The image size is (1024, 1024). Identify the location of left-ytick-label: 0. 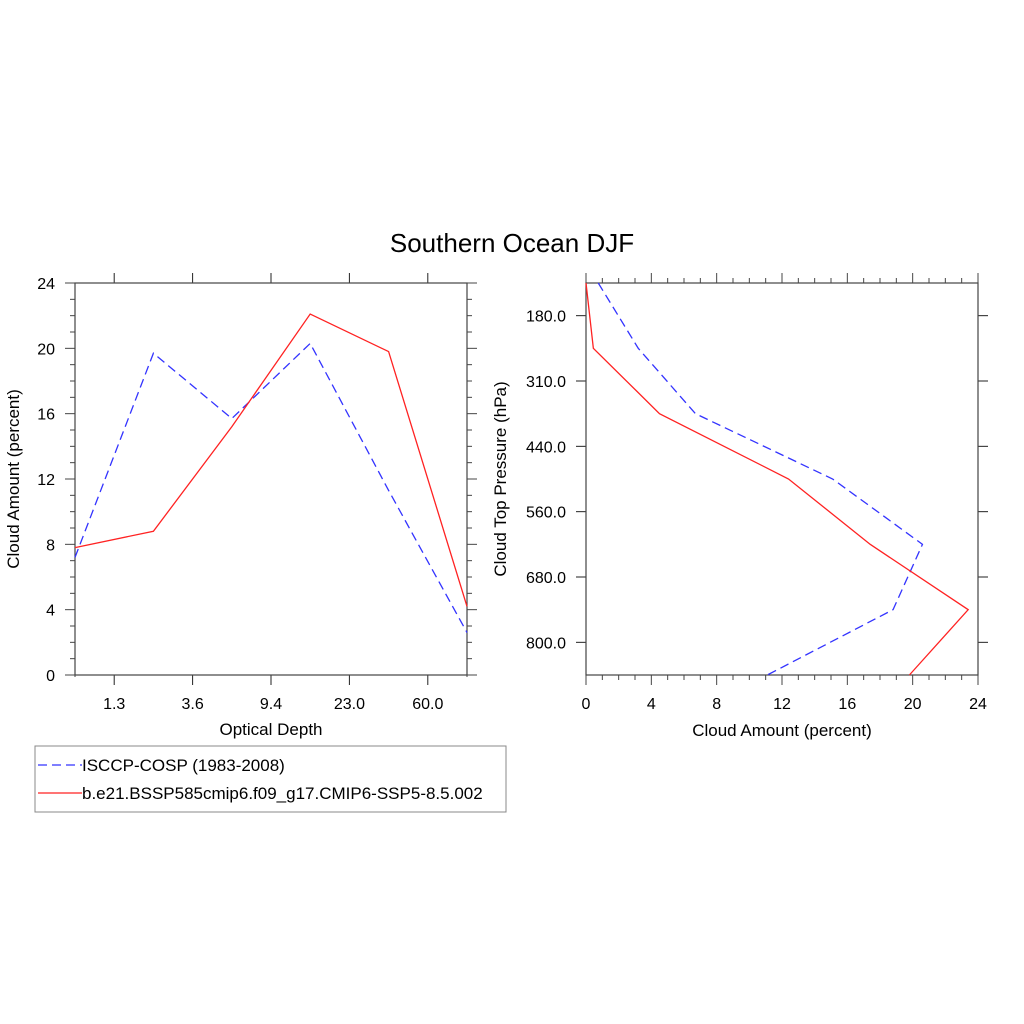
(50, 676).